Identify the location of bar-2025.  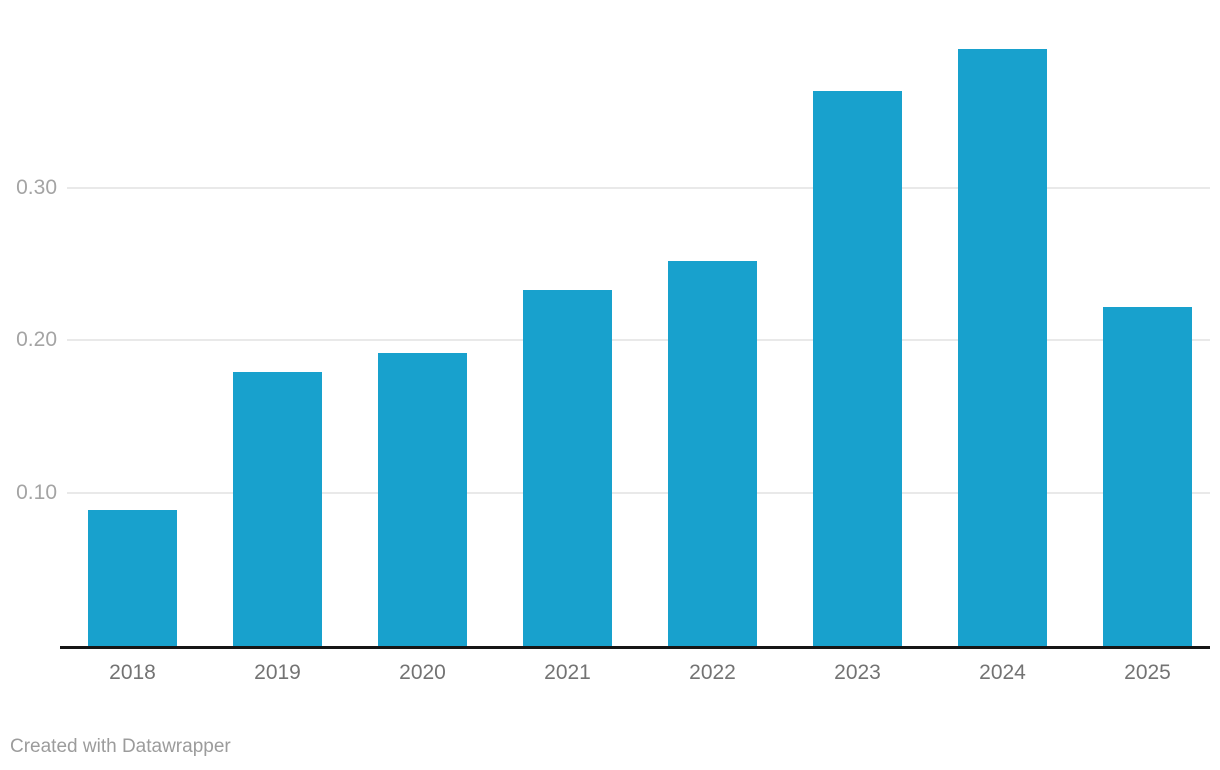
(1147, 476).